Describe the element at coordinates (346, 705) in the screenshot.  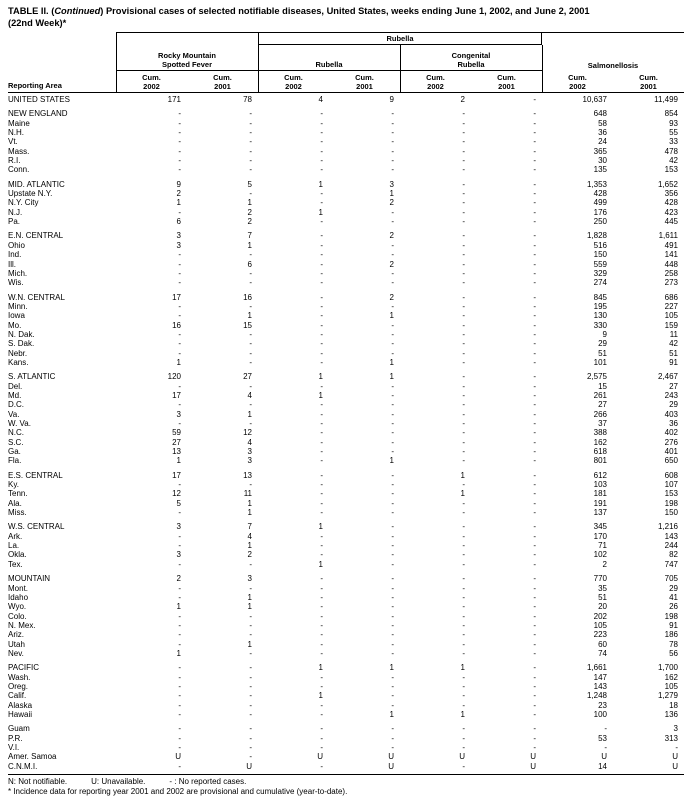
I see `table-row: Alaska - - - - - - 23 18` at that location.